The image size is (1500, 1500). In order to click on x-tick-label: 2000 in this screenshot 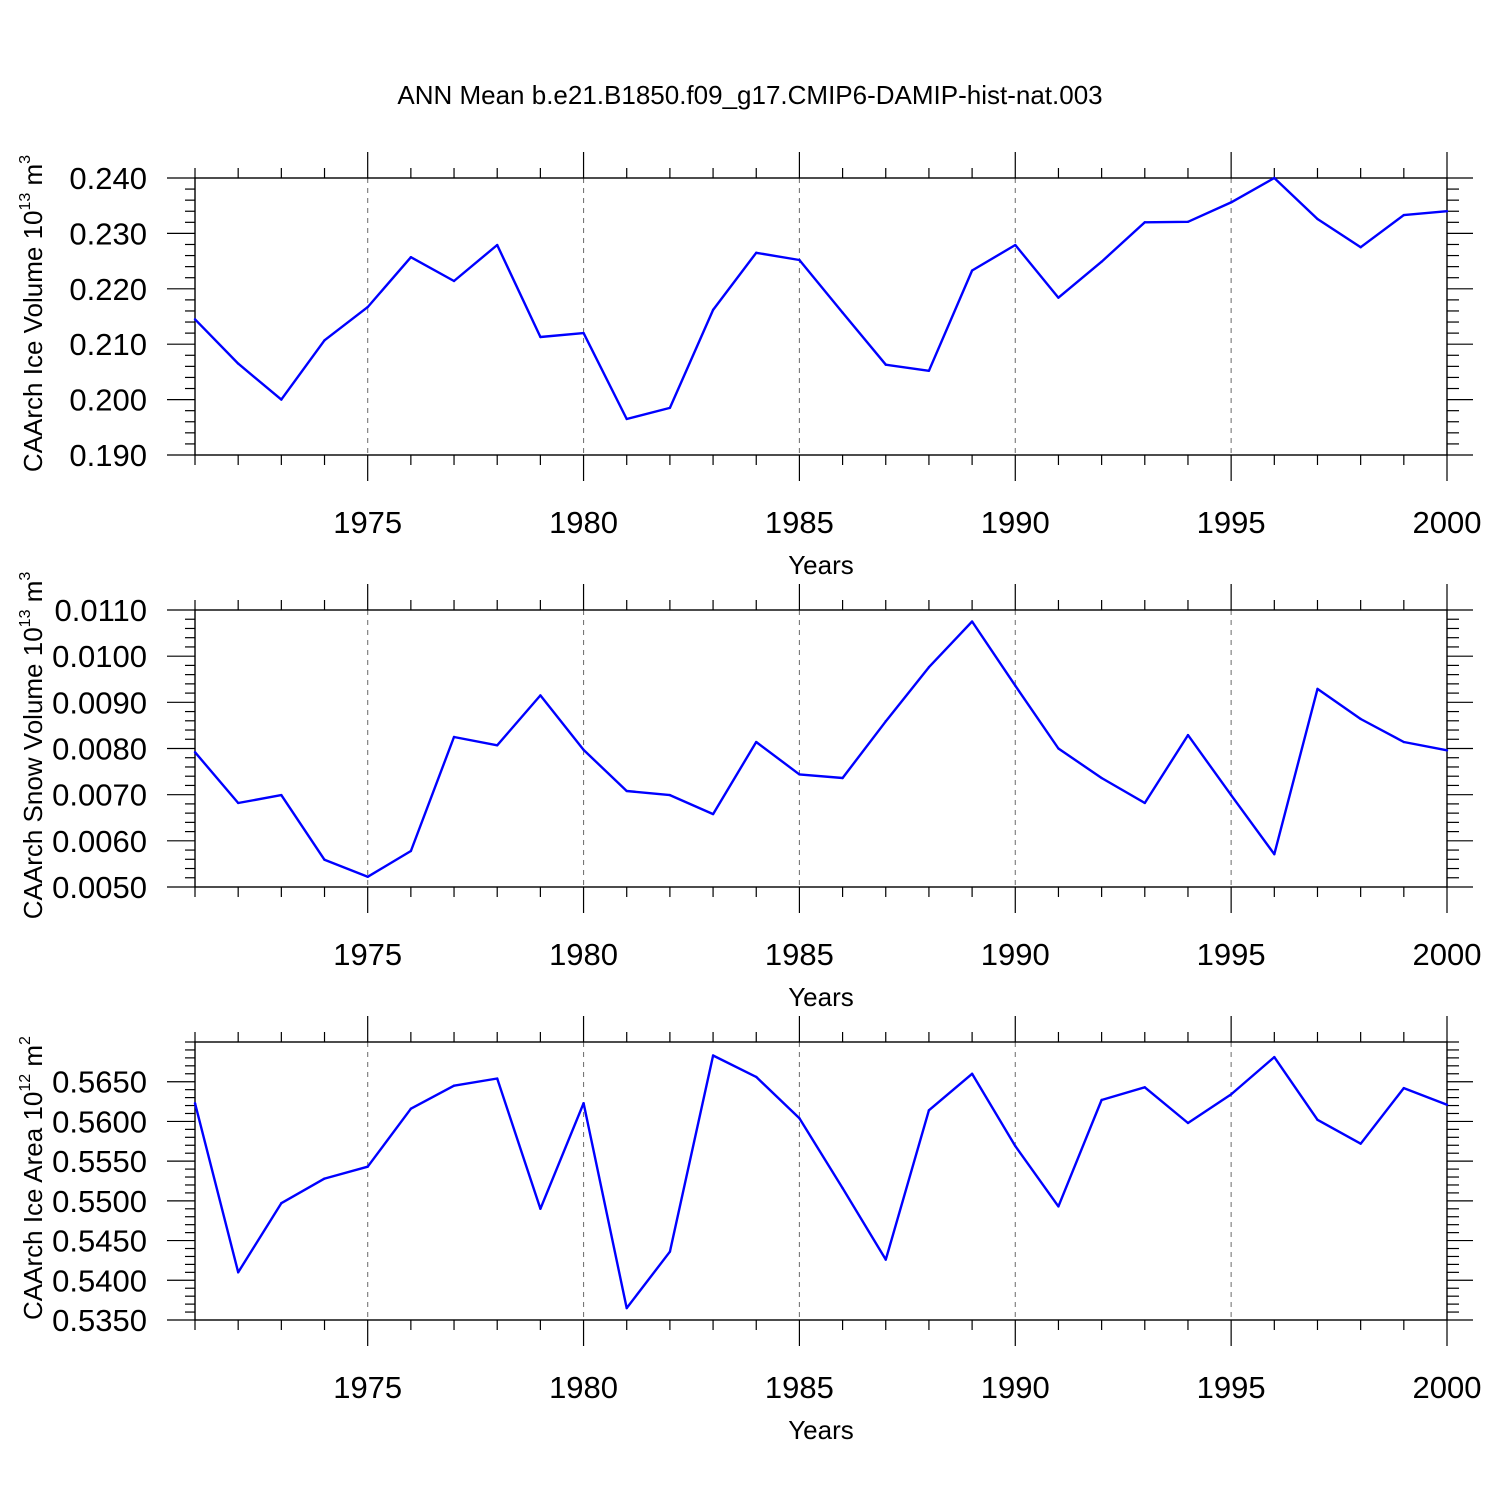, I will do `click(1447, 522)`.